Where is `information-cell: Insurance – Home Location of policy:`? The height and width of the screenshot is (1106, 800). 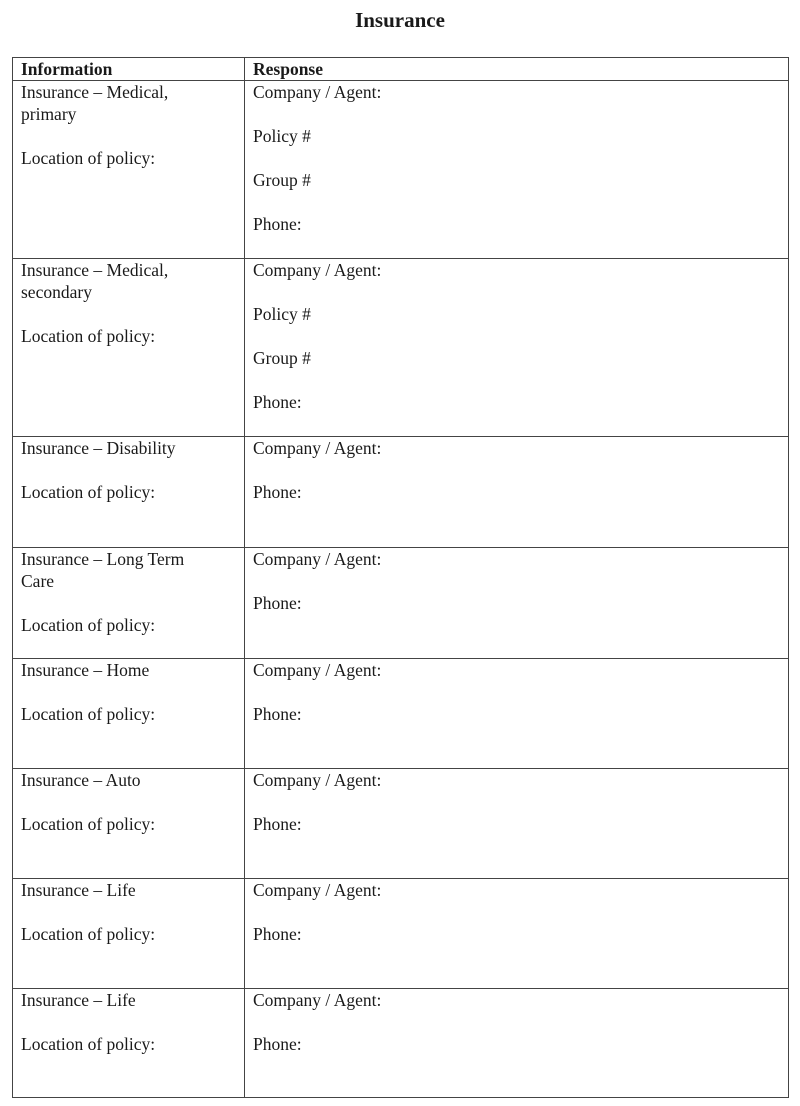
information-cell: Insurance – Home Location of policy: is located at coordinates (128, 713).